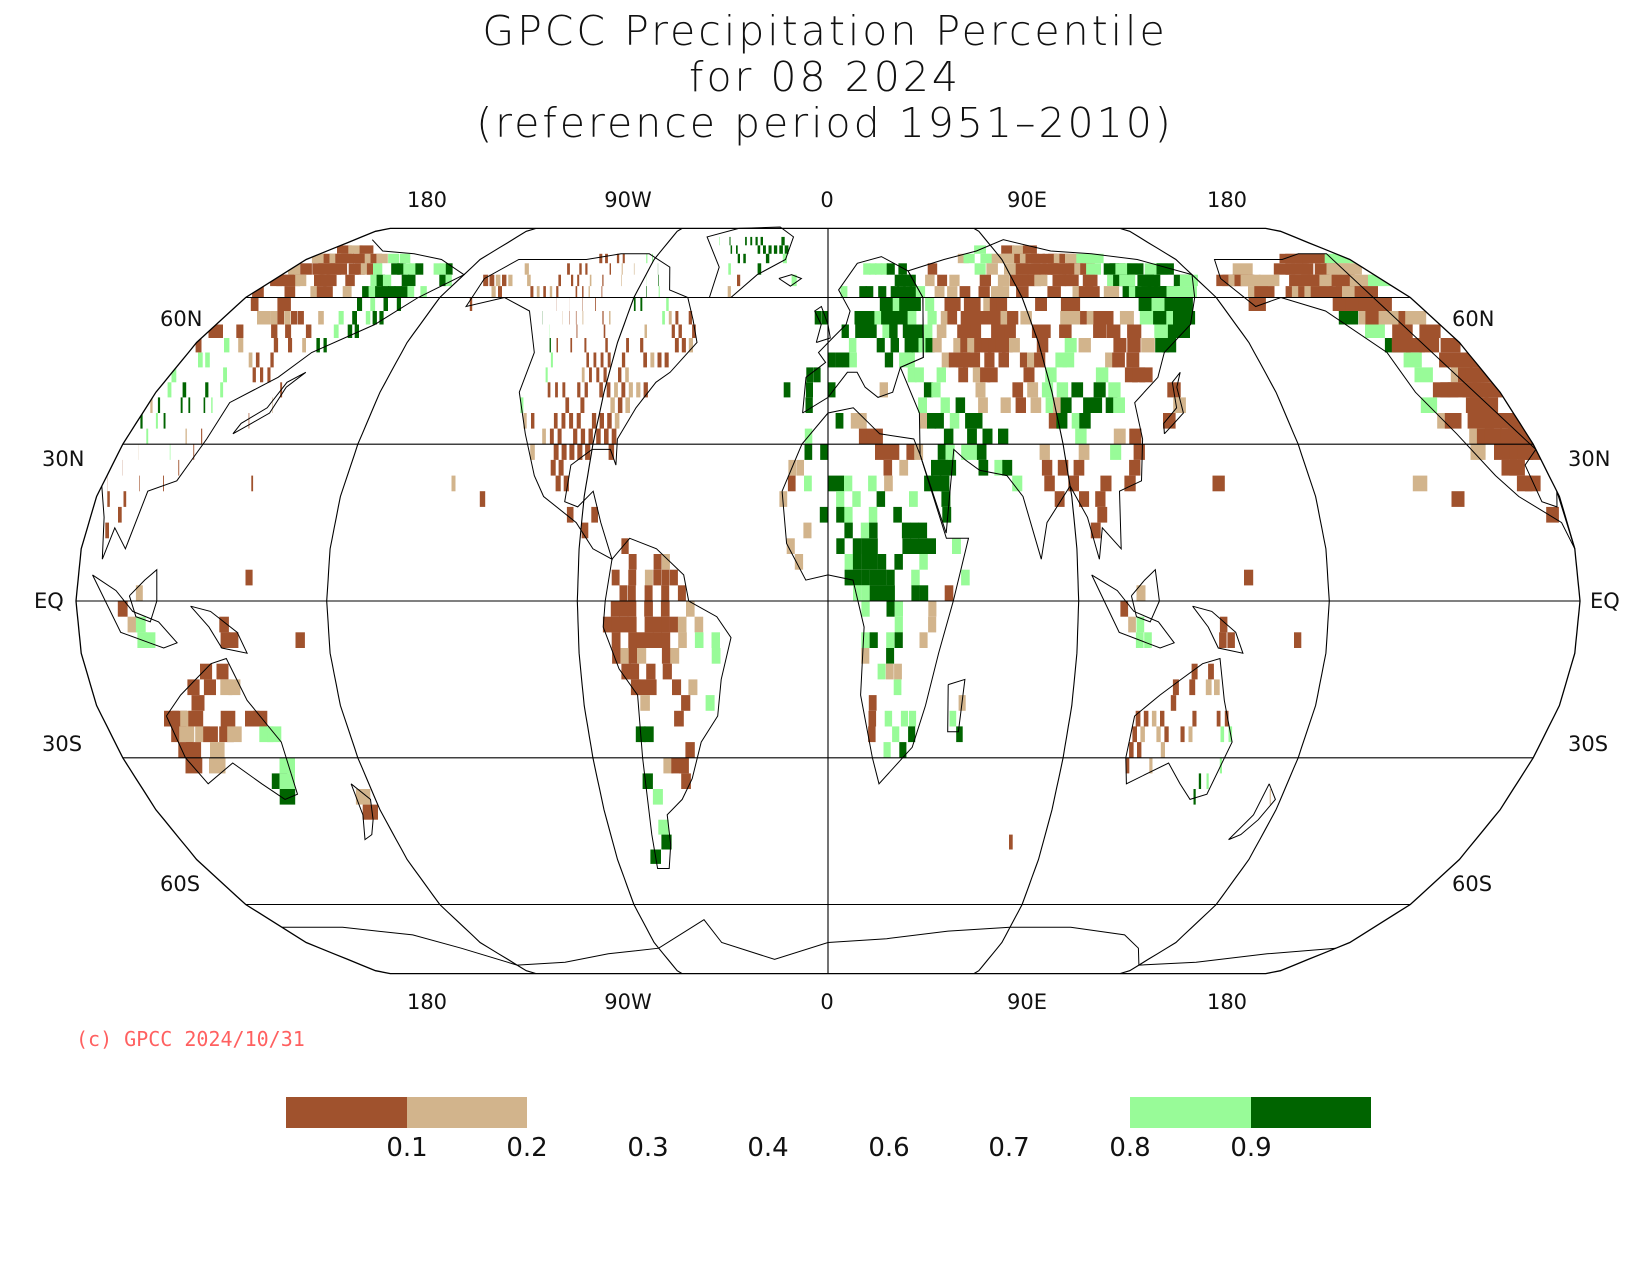  What do you see at coordinates (768, 1148) in the screenshot?
I see `colorbar-tick-0.4: 0.4` at bounding box center [768, 1148].